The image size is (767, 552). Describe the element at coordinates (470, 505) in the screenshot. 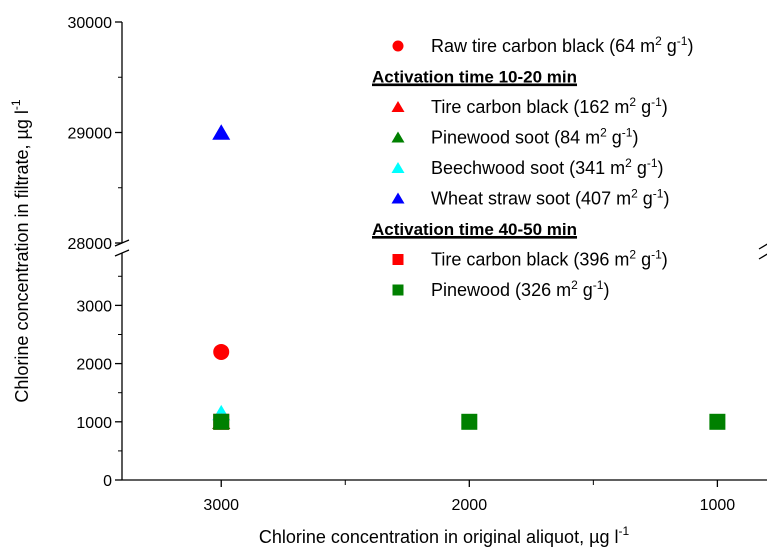

I see `x-tick-label: 2000` at that location.